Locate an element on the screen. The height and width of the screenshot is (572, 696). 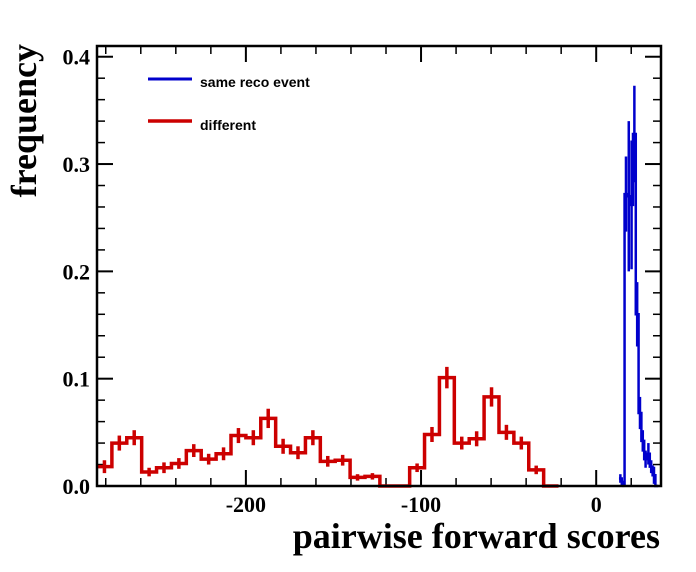
y-tick-label: 0.0 is located at coordinates (77, 486).